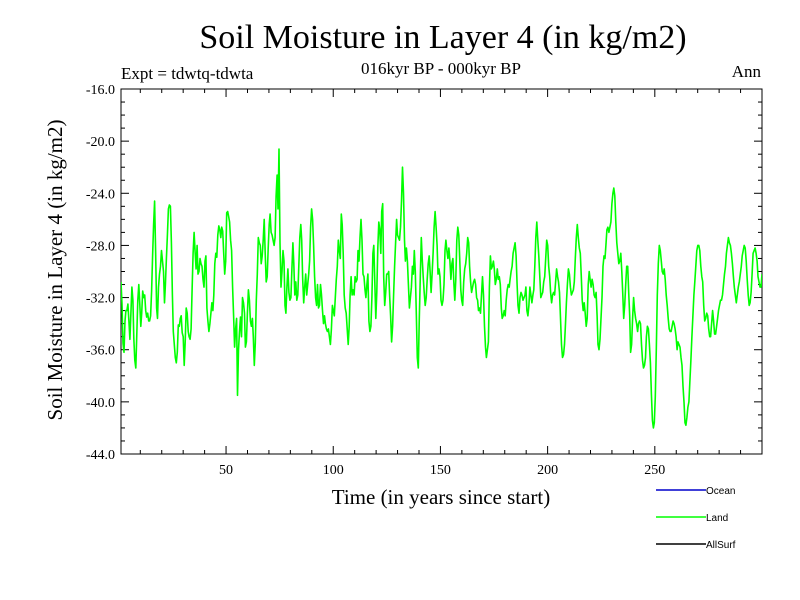 The height and width of the screenshot is (600, 800). Describe the element at coordinates (187, 73) in the screenshot. I see `experiment-label: Expt = tdwtq-tdwta` at that location.